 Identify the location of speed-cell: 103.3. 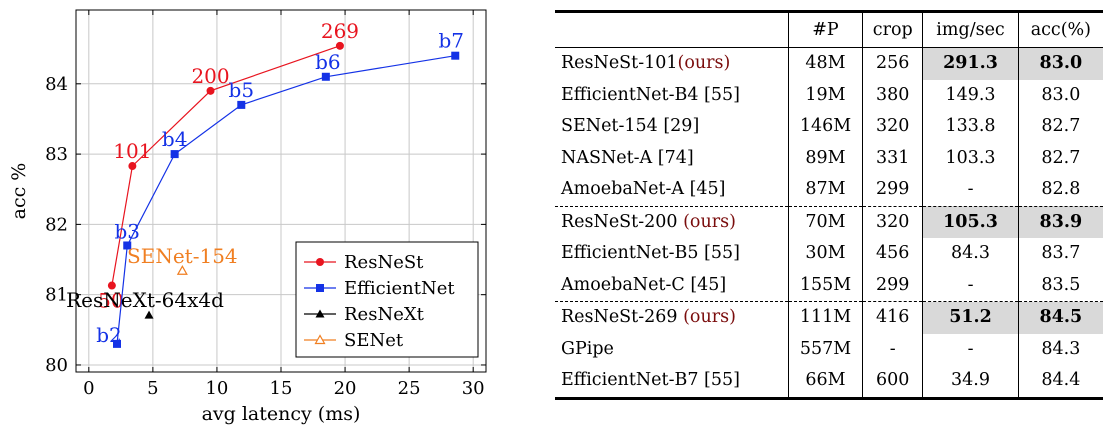
(970, 158).